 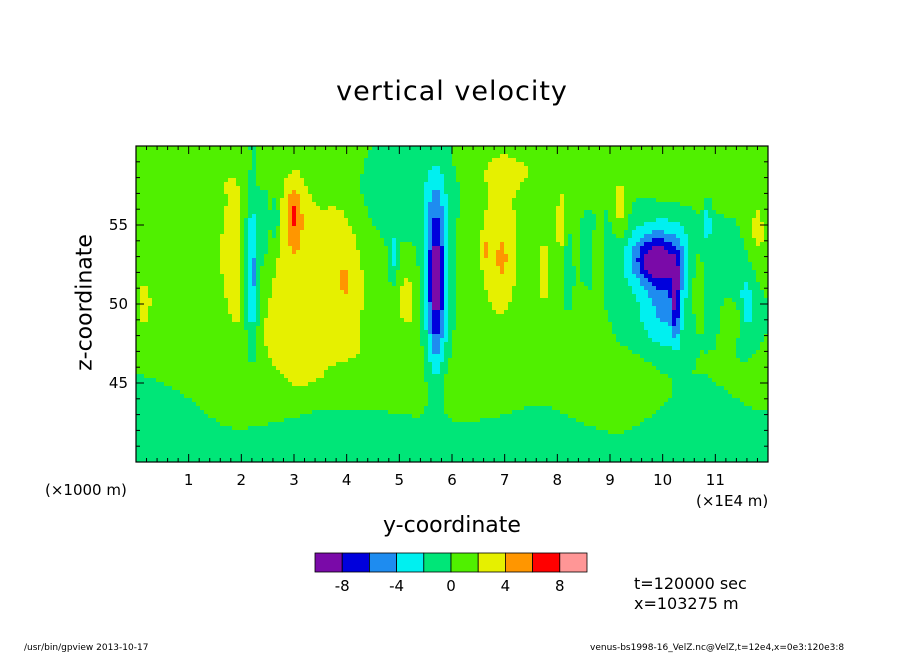 What do you see at coordinates (86, 648) in the screenshot?
I see `footer-program-date: /usr/bin/gpview 2013-10-17` at bounding box center [86, 648].